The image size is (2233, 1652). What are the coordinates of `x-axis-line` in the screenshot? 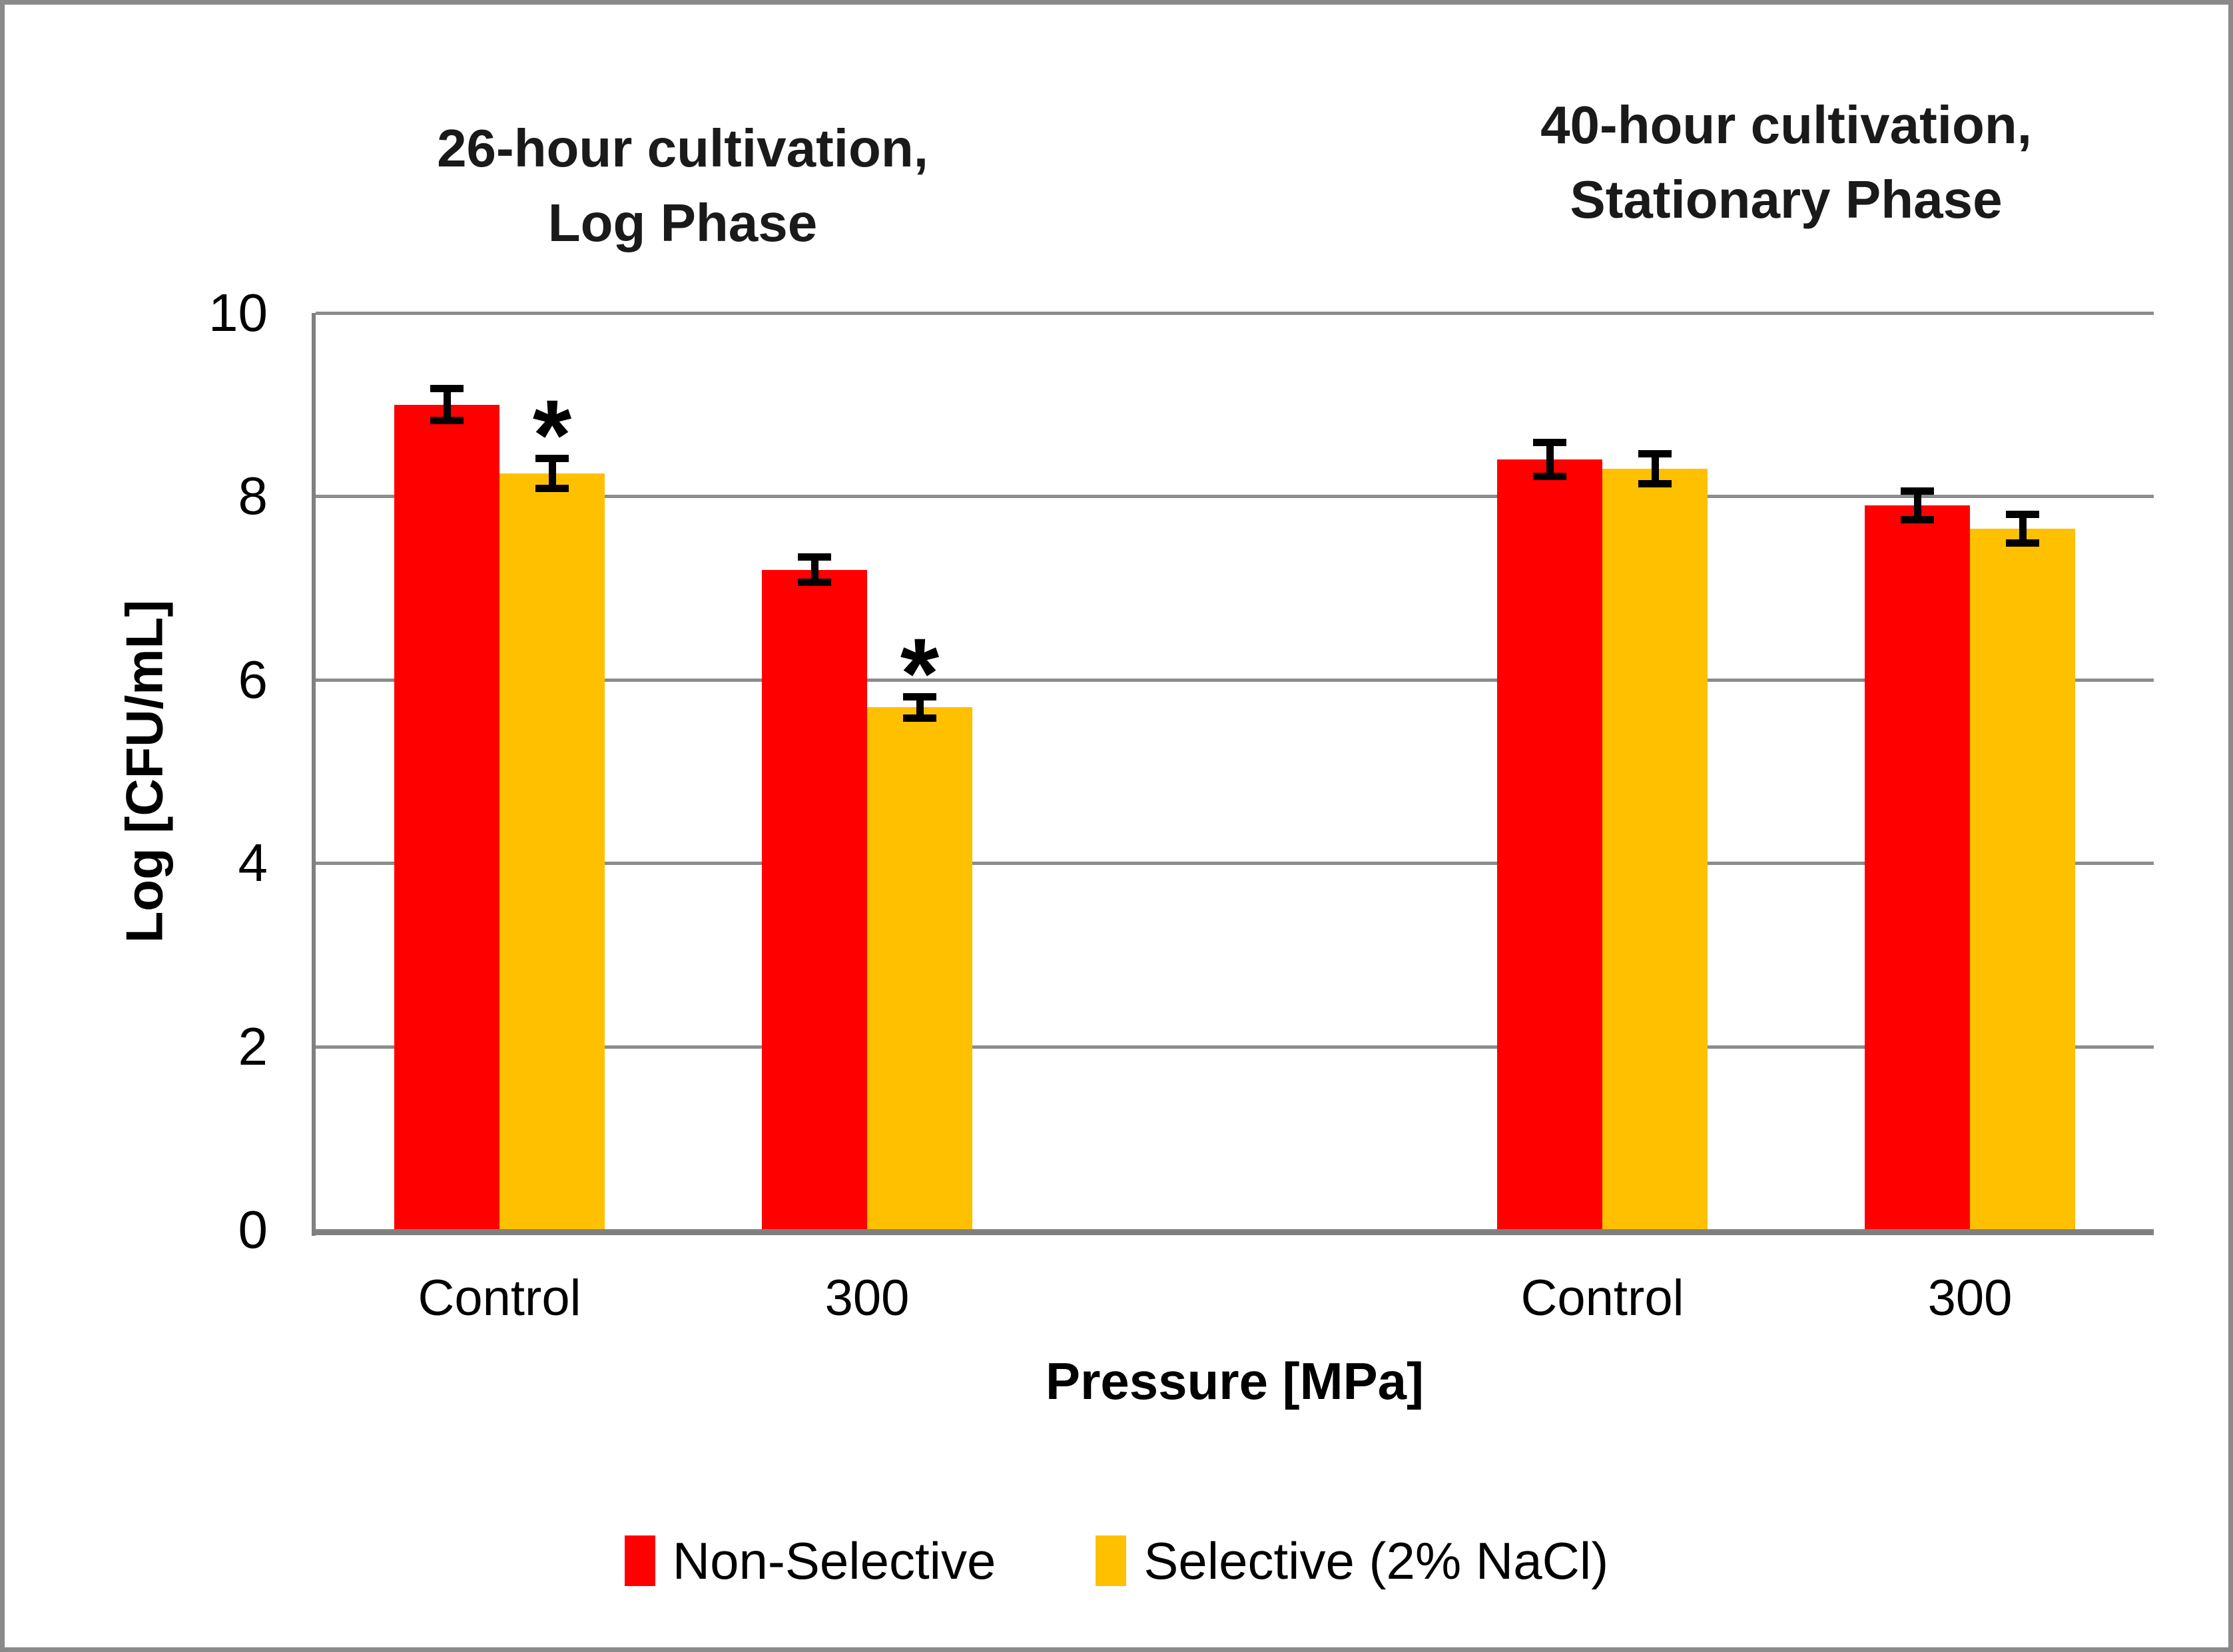 It's located at (1233, 1232).